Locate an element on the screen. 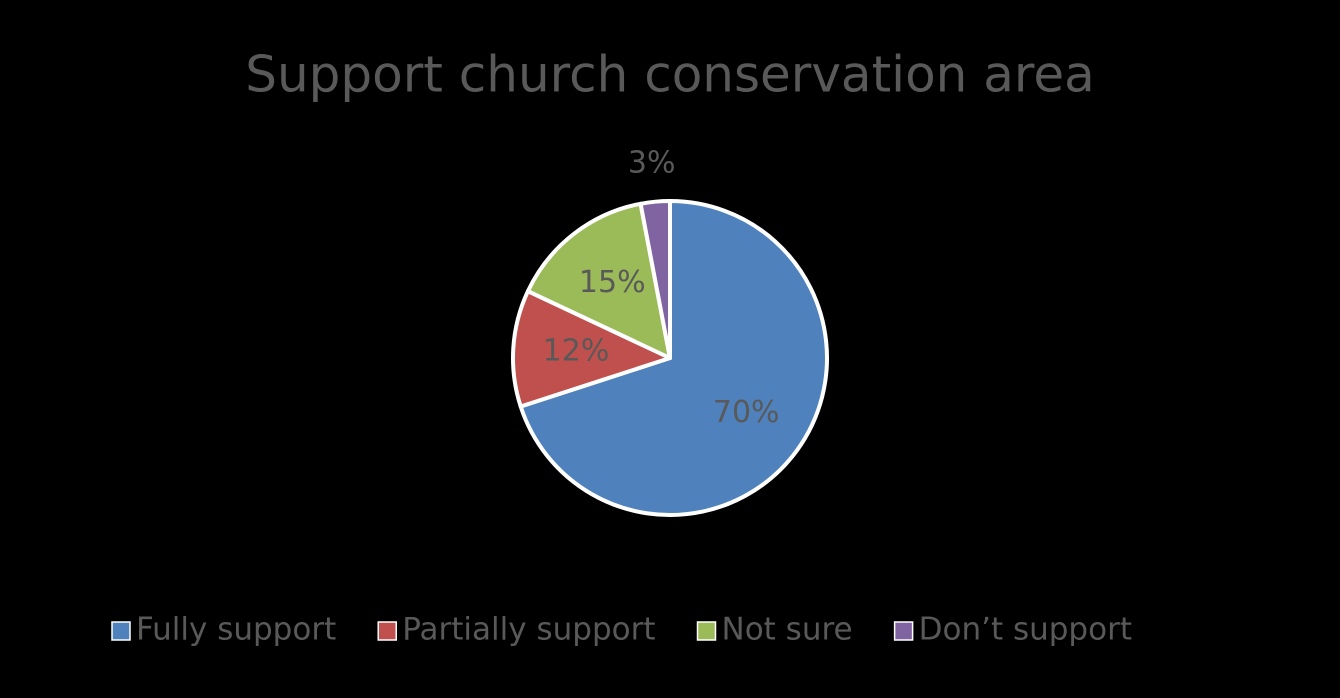  data-label: 70% is located at coordinates (746, 412).